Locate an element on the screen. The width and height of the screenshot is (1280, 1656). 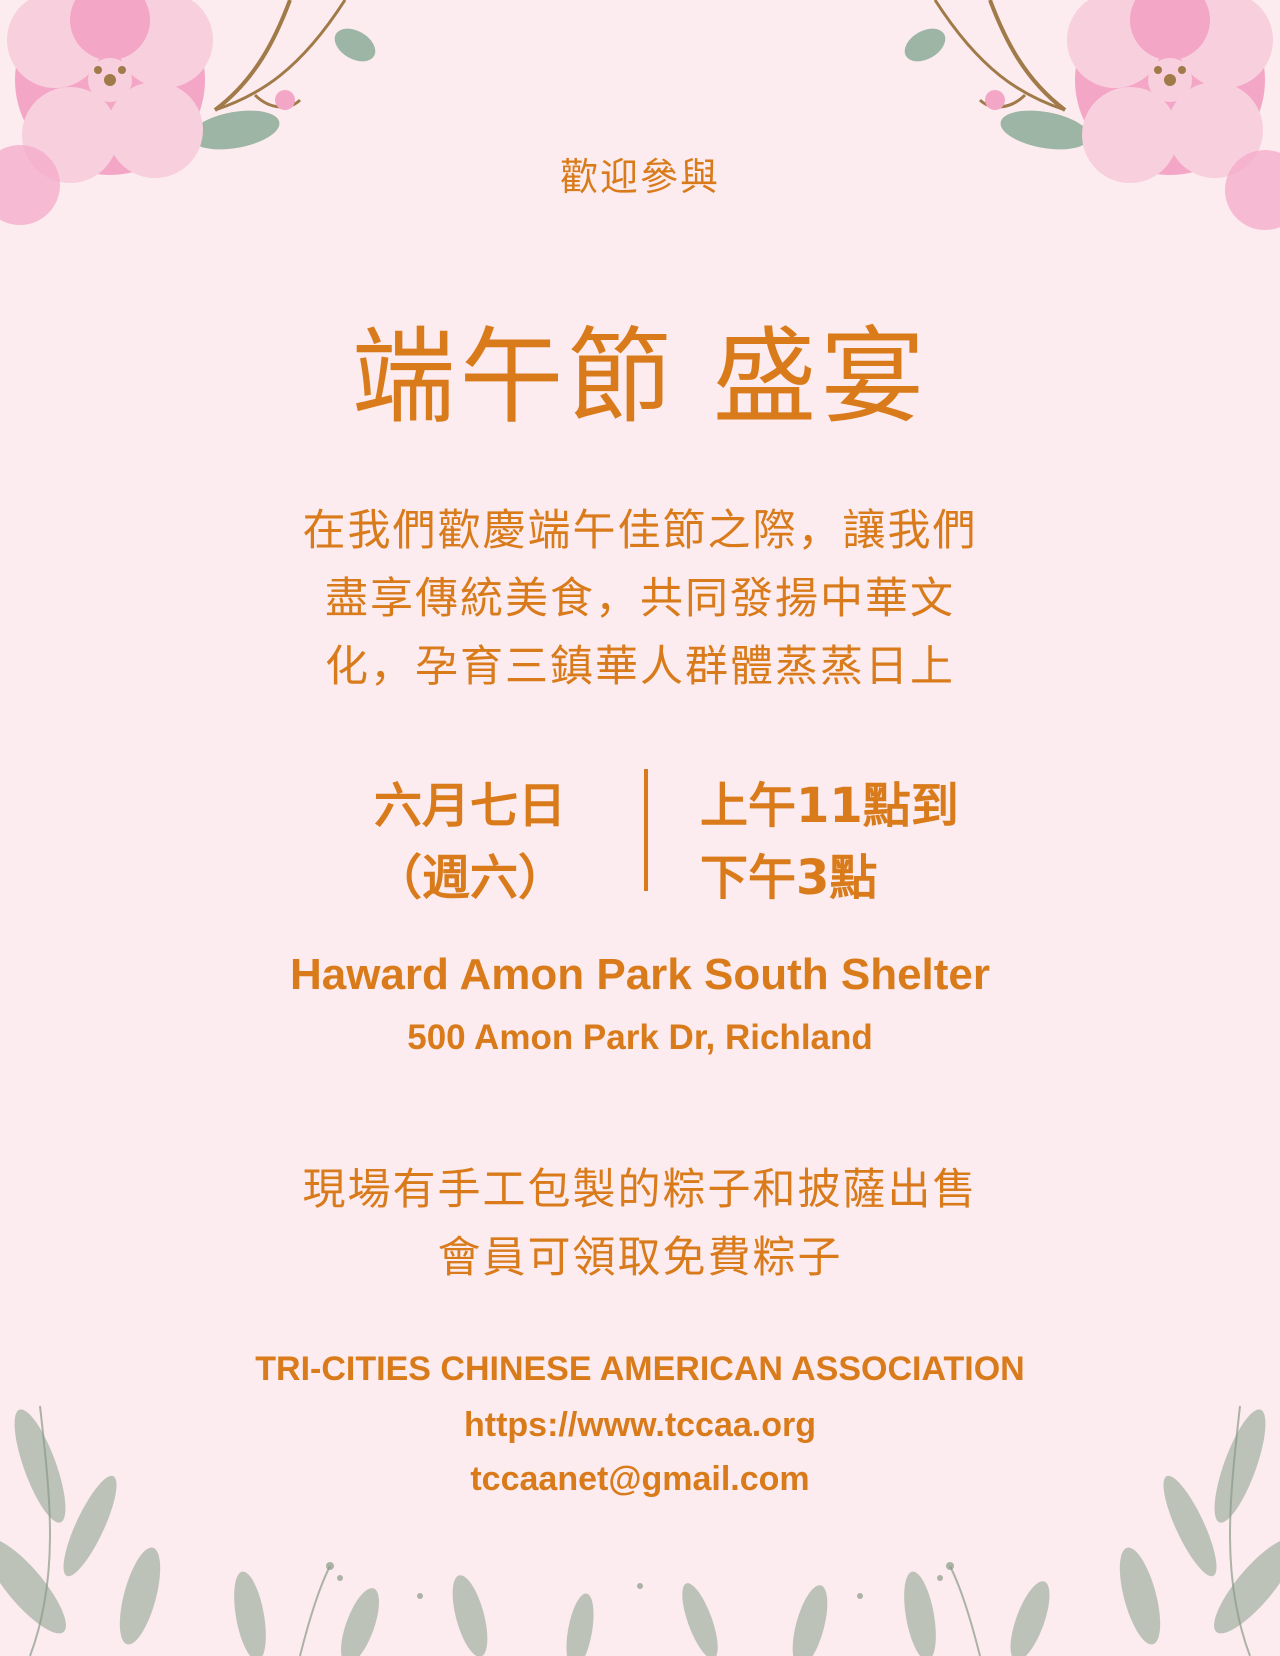
end-time-line: 下午3點 is located at coordinates (789, 878).